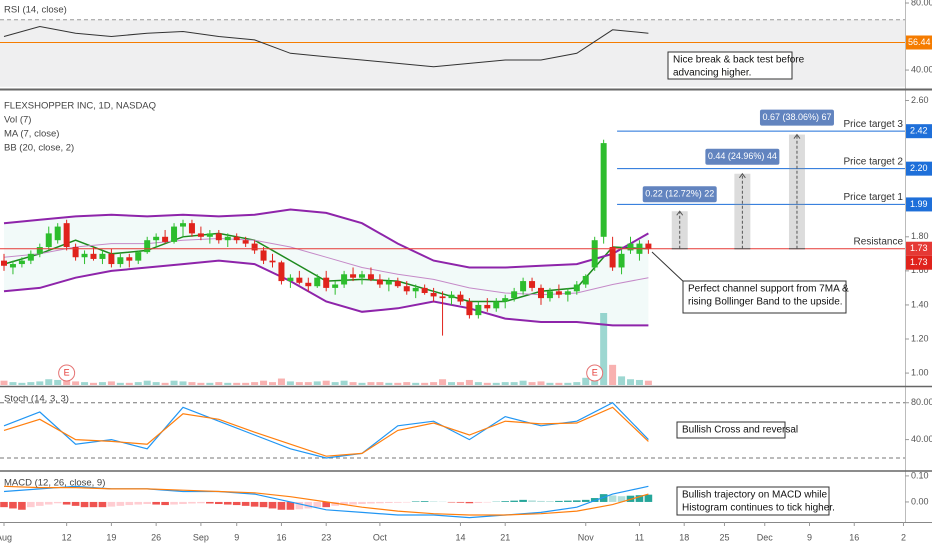  I want to click on bb-legend: BB (20, close, 2), so click(39, 148).